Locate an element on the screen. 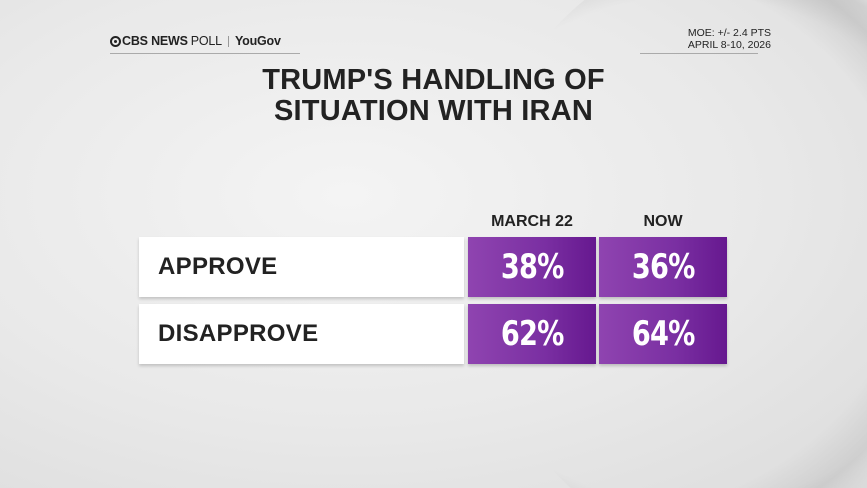 Image resolution: width=867 pixels, height=488 pixels. poll-meta: MOE: +/- 2.4 PTS APRIL 8-10, 2026 is located at coordinates (729, 39).